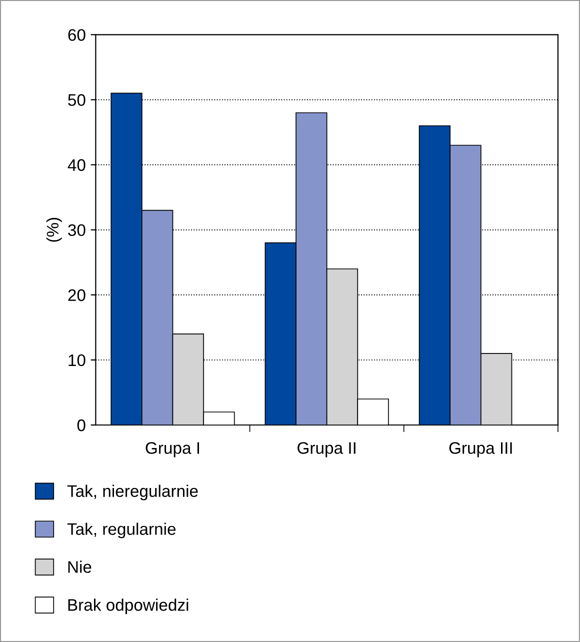  What do you see at coordinates (77, 360) in the screenshot?
I see `y-tick-label: 10` at bounding box center [77, 360].